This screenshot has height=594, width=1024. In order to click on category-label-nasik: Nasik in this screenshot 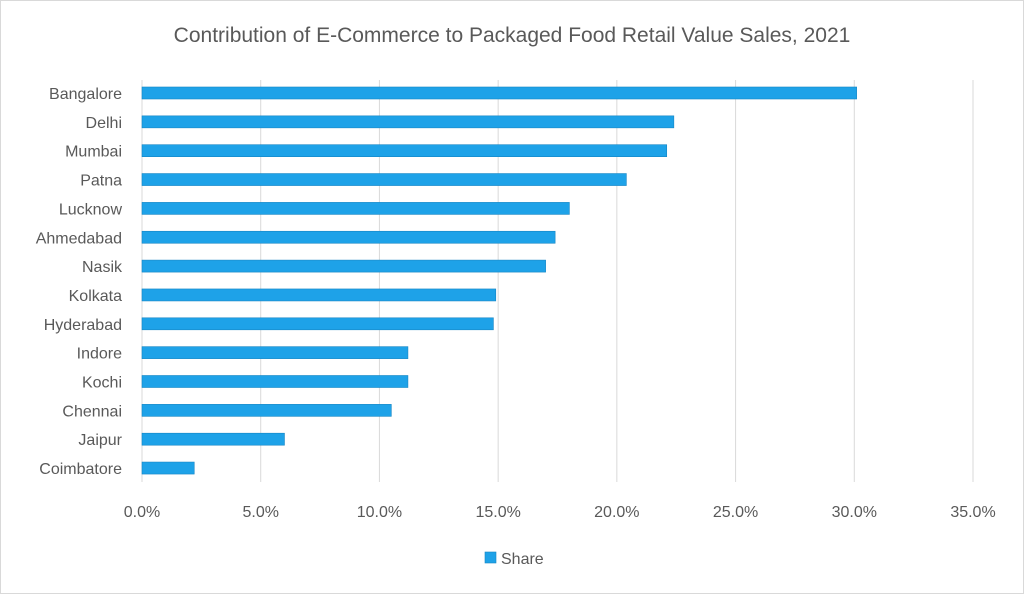, I will do `click(102, 267)`.